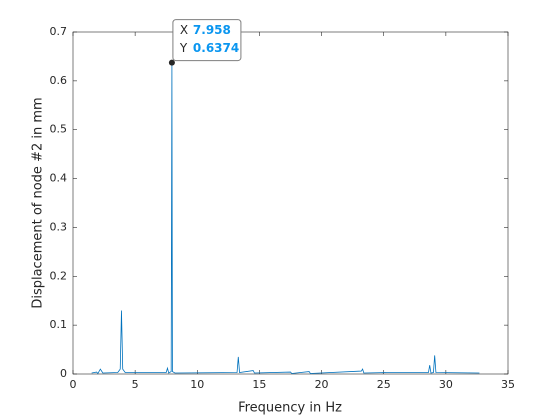  What do you see at coordinates (171, 62) in the screenshot?
I see `datatip-marker` at bounding box center [171, 62].